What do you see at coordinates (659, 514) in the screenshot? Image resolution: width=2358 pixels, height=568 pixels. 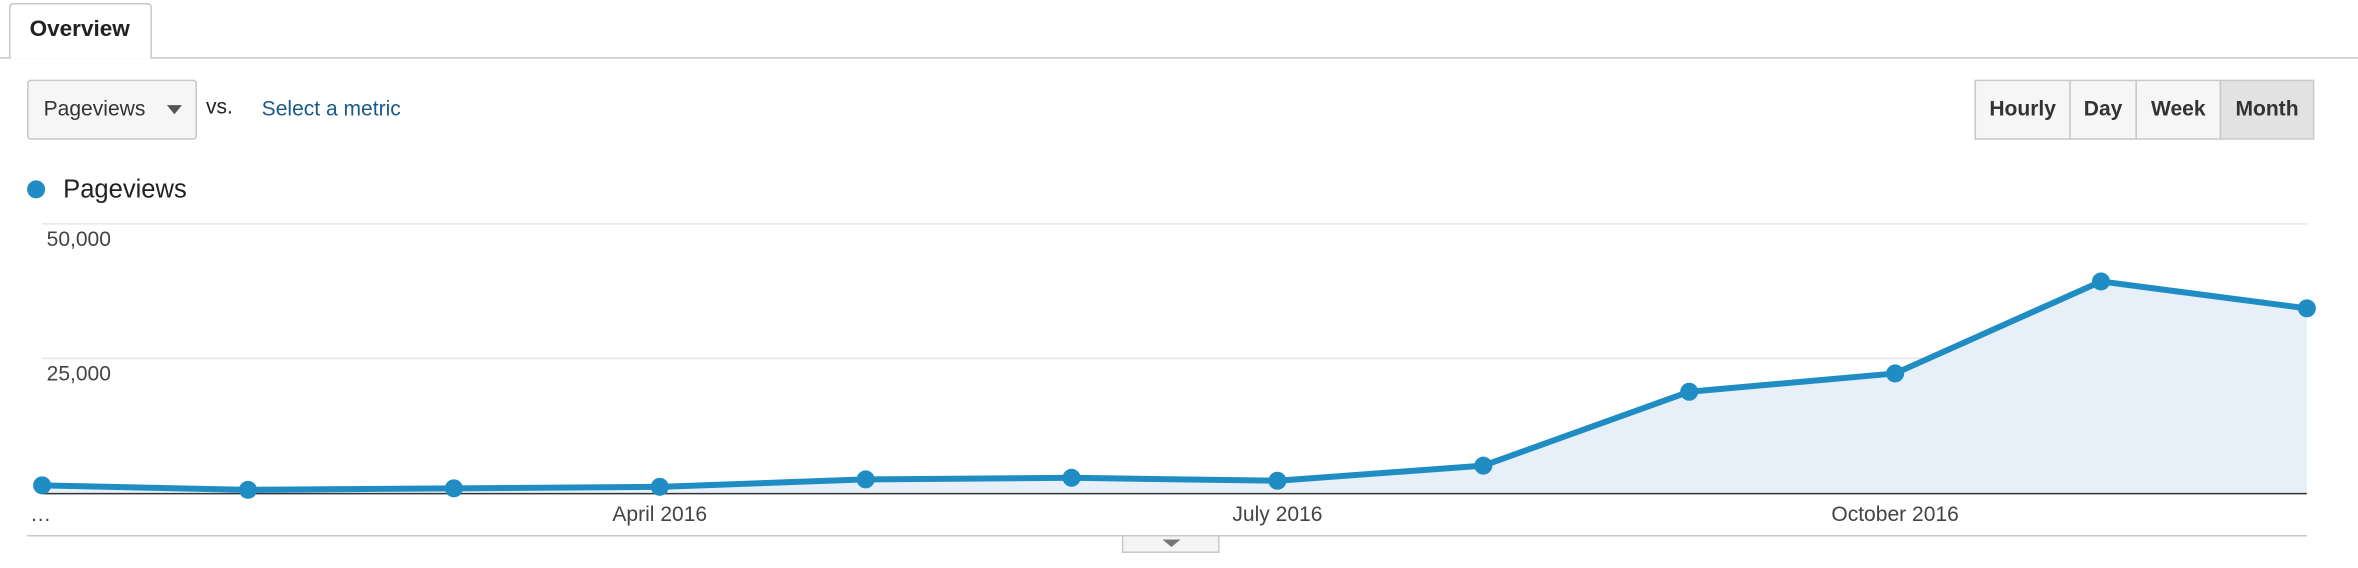 I see `x-tick-label: April 2016` at bounding box center [659, 514].